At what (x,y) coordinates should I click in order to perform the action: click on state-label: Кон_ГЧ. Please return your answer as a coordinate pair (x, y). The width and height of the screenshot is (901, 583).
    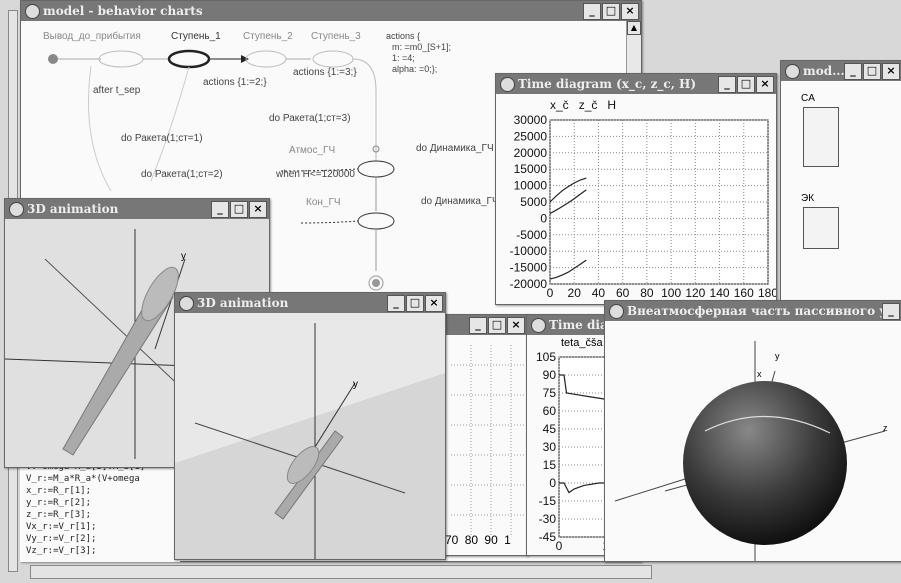
    Looking at the image, I should click on (323, 202).